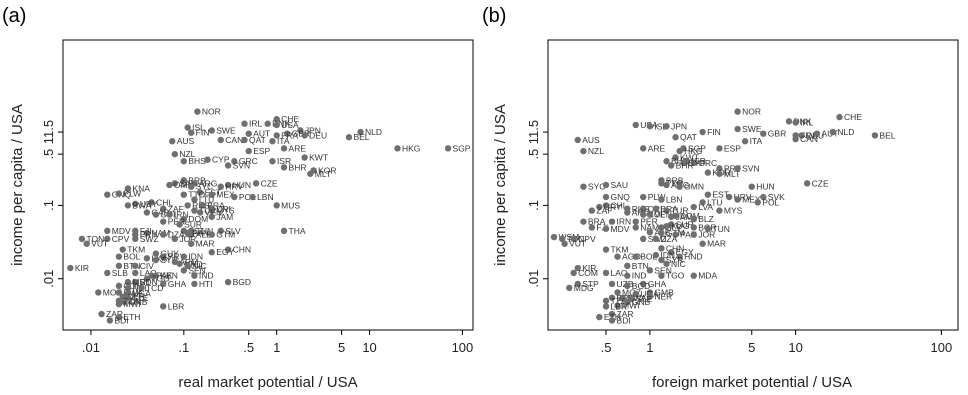 The height and width of the screenshot is (395, 968). I want to click on data-point-label: PRY, so click(177, 257).